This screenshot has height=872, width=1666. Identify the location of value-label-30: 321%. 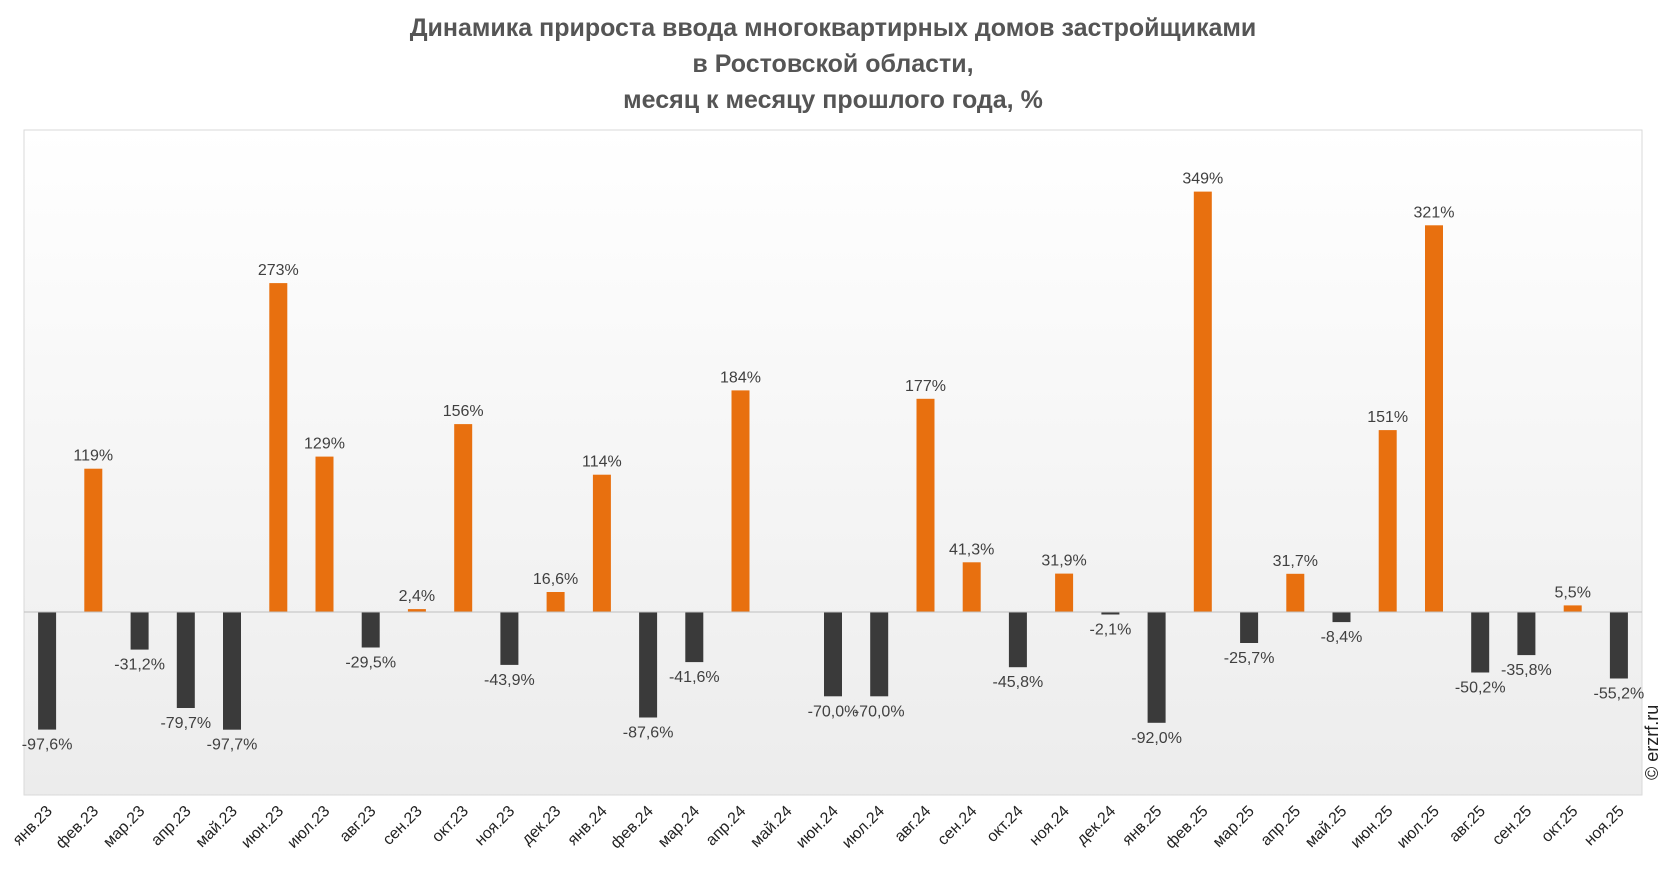
(1434, 212).